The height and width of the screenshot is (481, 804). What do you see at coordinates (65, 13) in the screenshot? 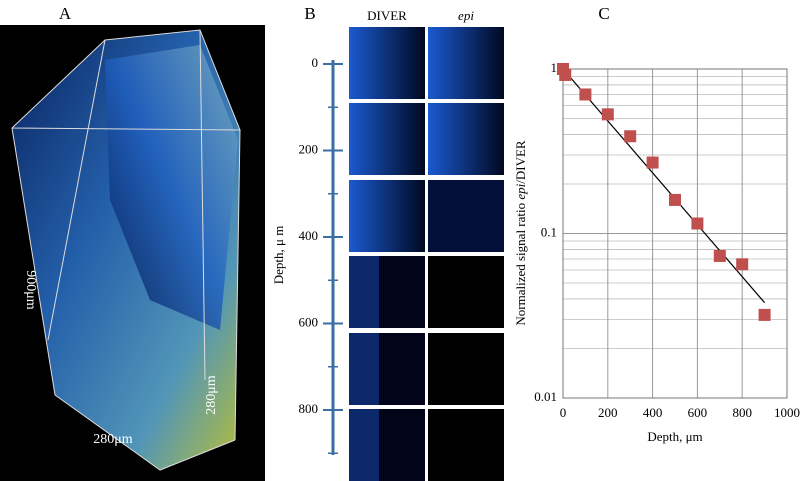
I see `panel-label: A` at bounding box center [65, 13].